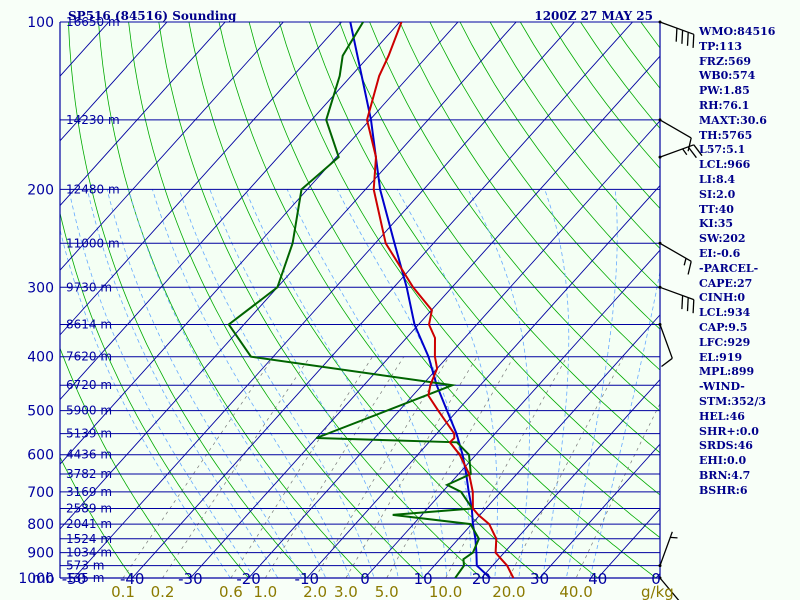 This screenshot has width=800, height=600. Describe the element at coordinates (346, 591) in the screenshot. I see `mixing-ratio-tick-label: 3.0` at that location.